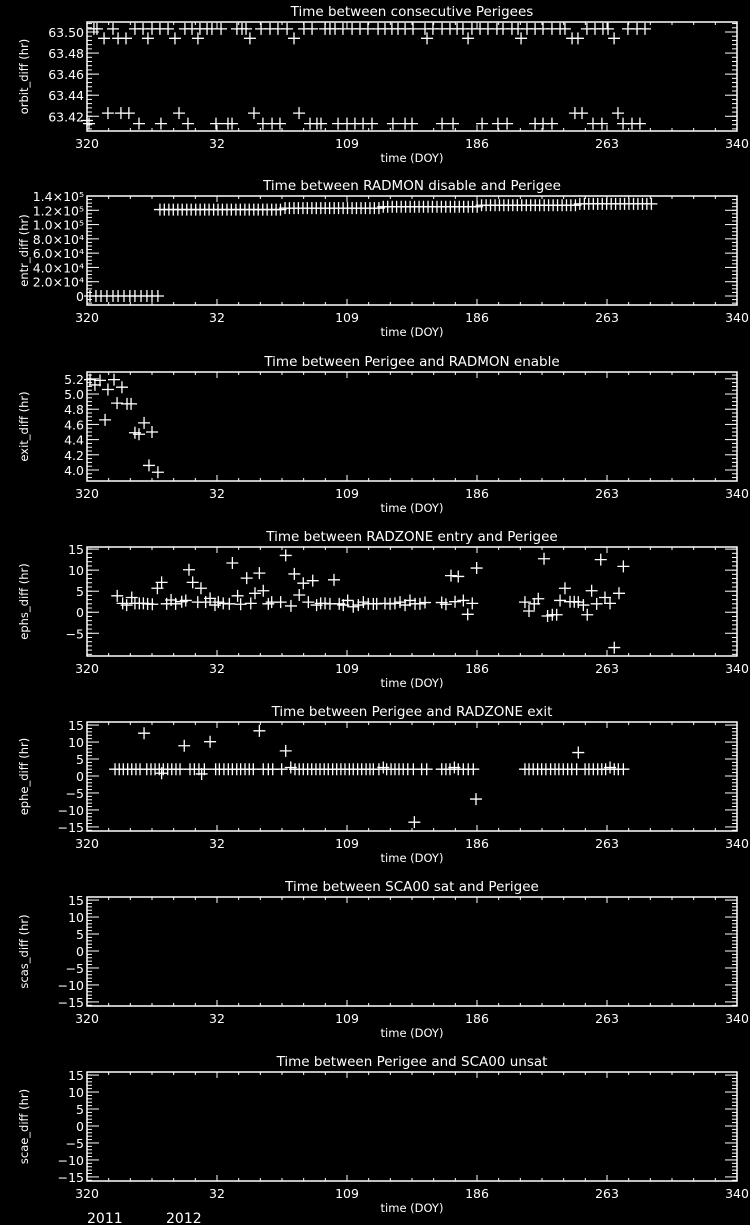 This screenshot has width=750, height=1225. Describe the element at coordinates (24, 426) in the screenshot. I see `y-axis-label: exit_diff (hr)` at that location.